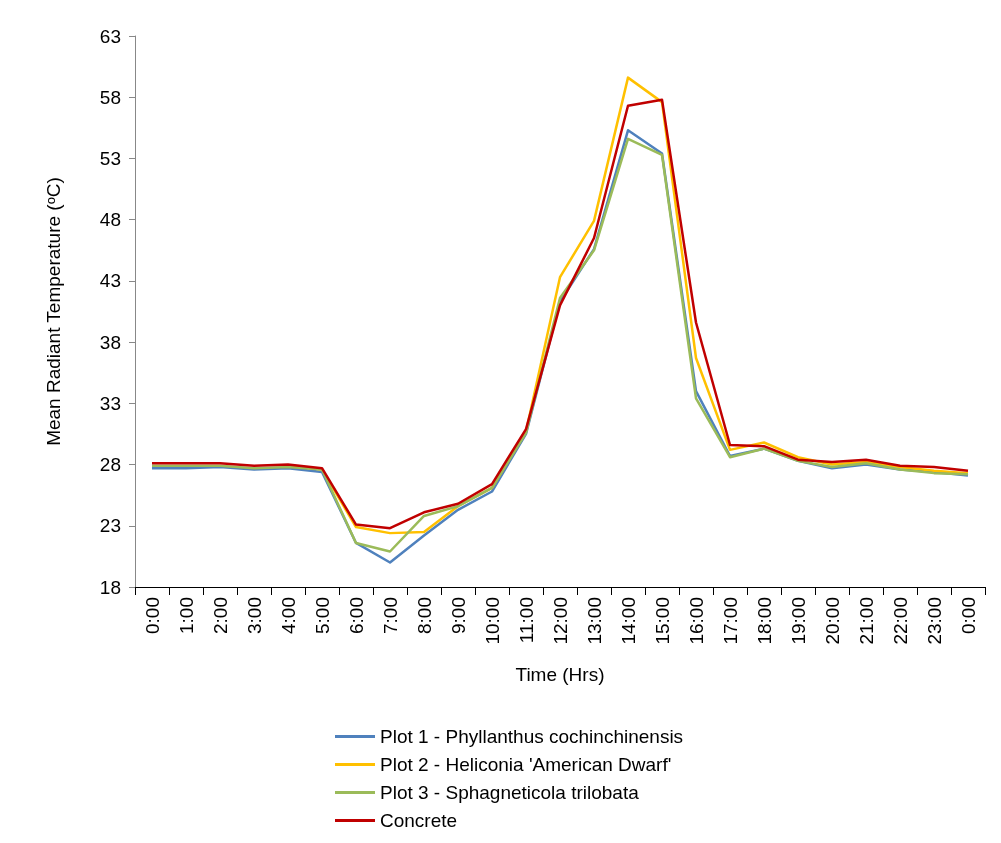 The width and height of the screenshot is (1001, 843). What do you see at coordinates (510, 792) in the screenshot?
I see `legend-label: Plot 3 - Sphagneticola trilobata` at bounding box center [510, 792].